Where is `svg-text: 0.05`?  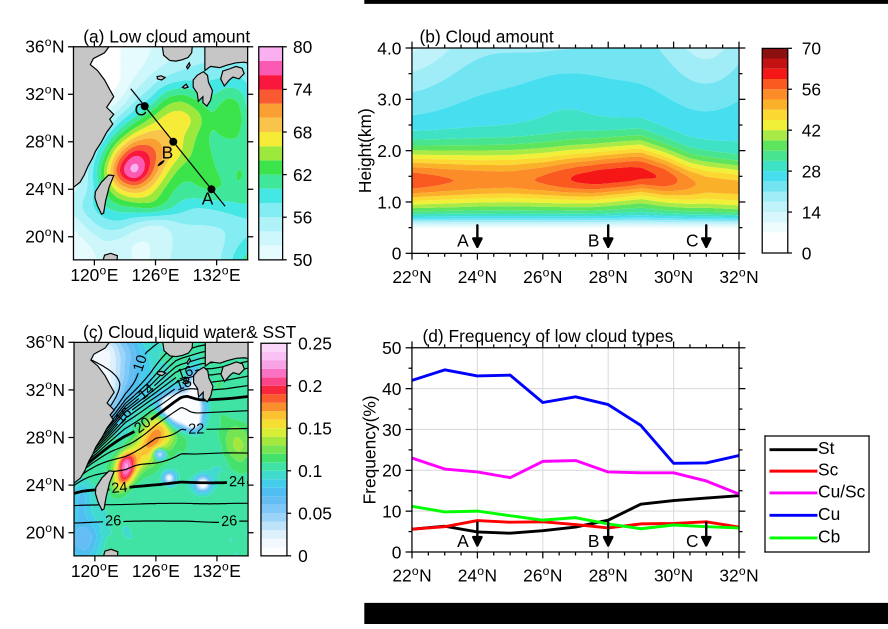 svg-text: 0.05 is located at coordinates (315, 514).